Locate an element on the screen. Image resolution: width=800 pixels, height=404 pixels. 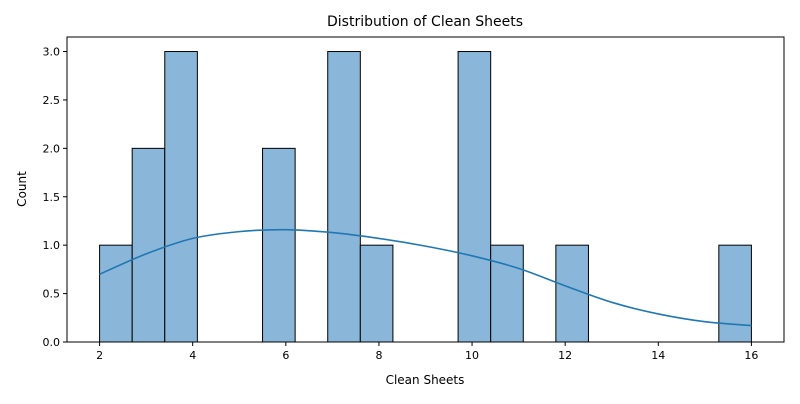
y-axis-label: Count is located at coordinates (22, 189).